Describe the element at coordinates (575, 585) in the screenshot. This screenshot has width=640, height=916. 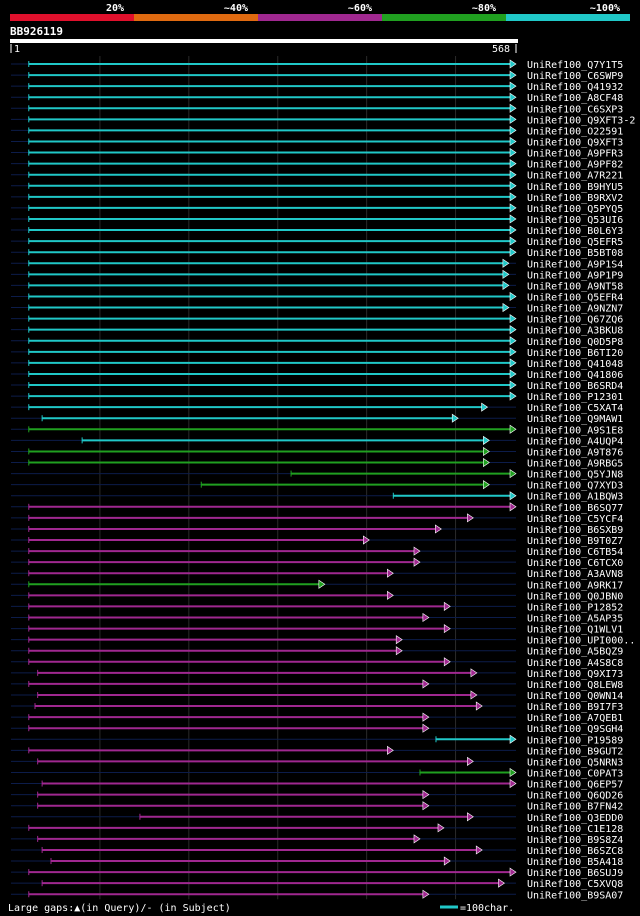
I see `hit-label: UniRef100_A9RK17` at that location.